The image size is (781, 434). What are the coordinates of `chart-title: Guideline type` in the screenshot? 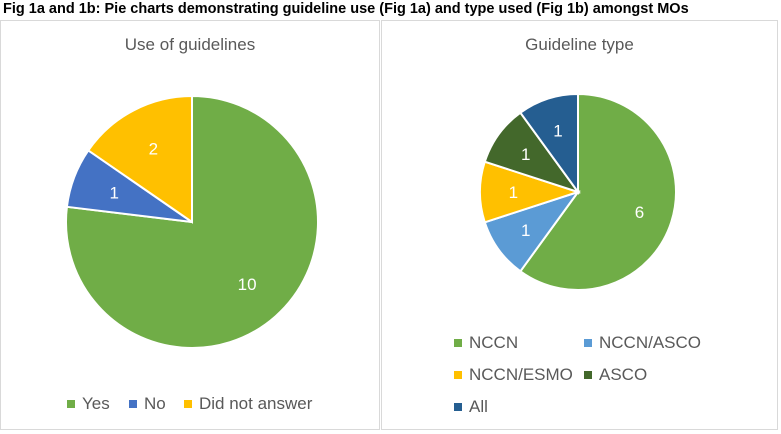 It's located at (579, 44).